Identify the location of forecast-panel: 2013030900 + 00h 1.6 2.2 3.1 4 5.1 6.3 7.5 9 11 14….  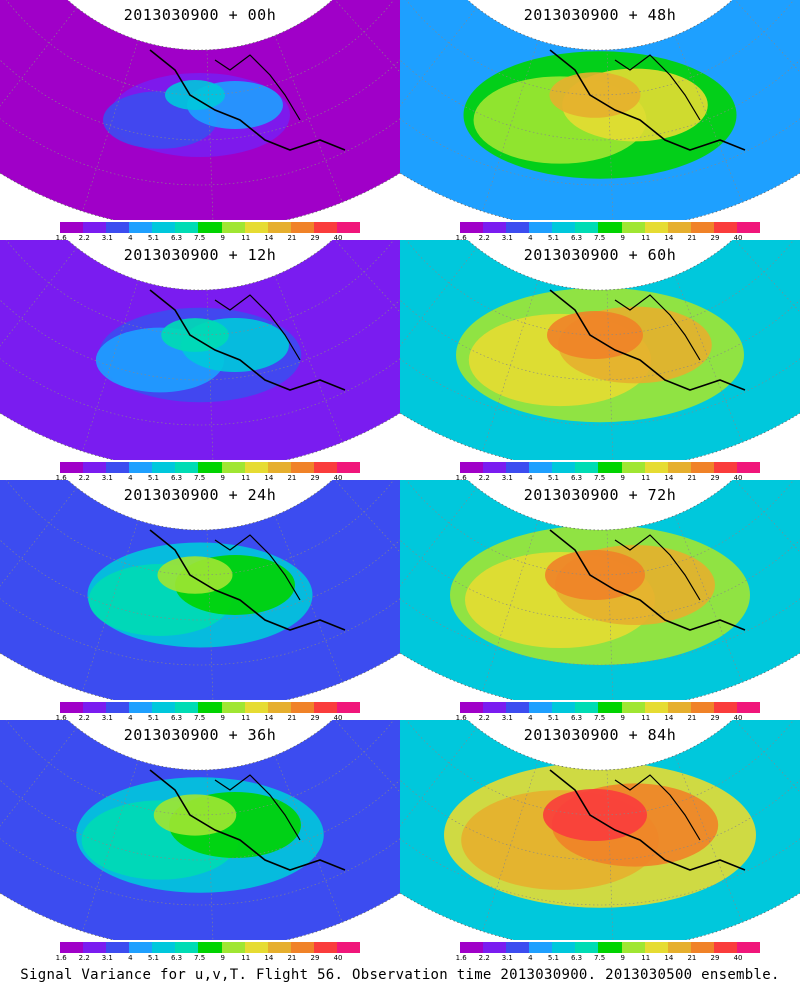
(200, 121).